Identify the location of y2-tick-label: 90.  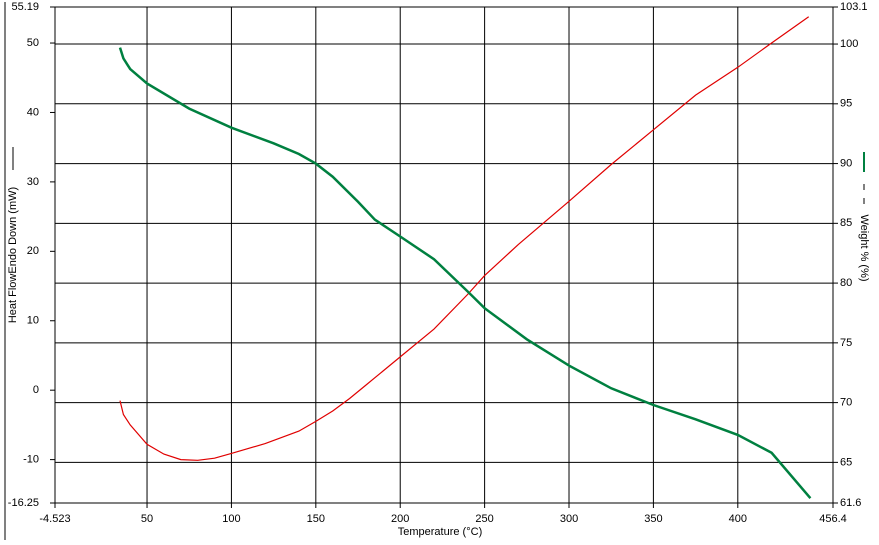
(846, 163).